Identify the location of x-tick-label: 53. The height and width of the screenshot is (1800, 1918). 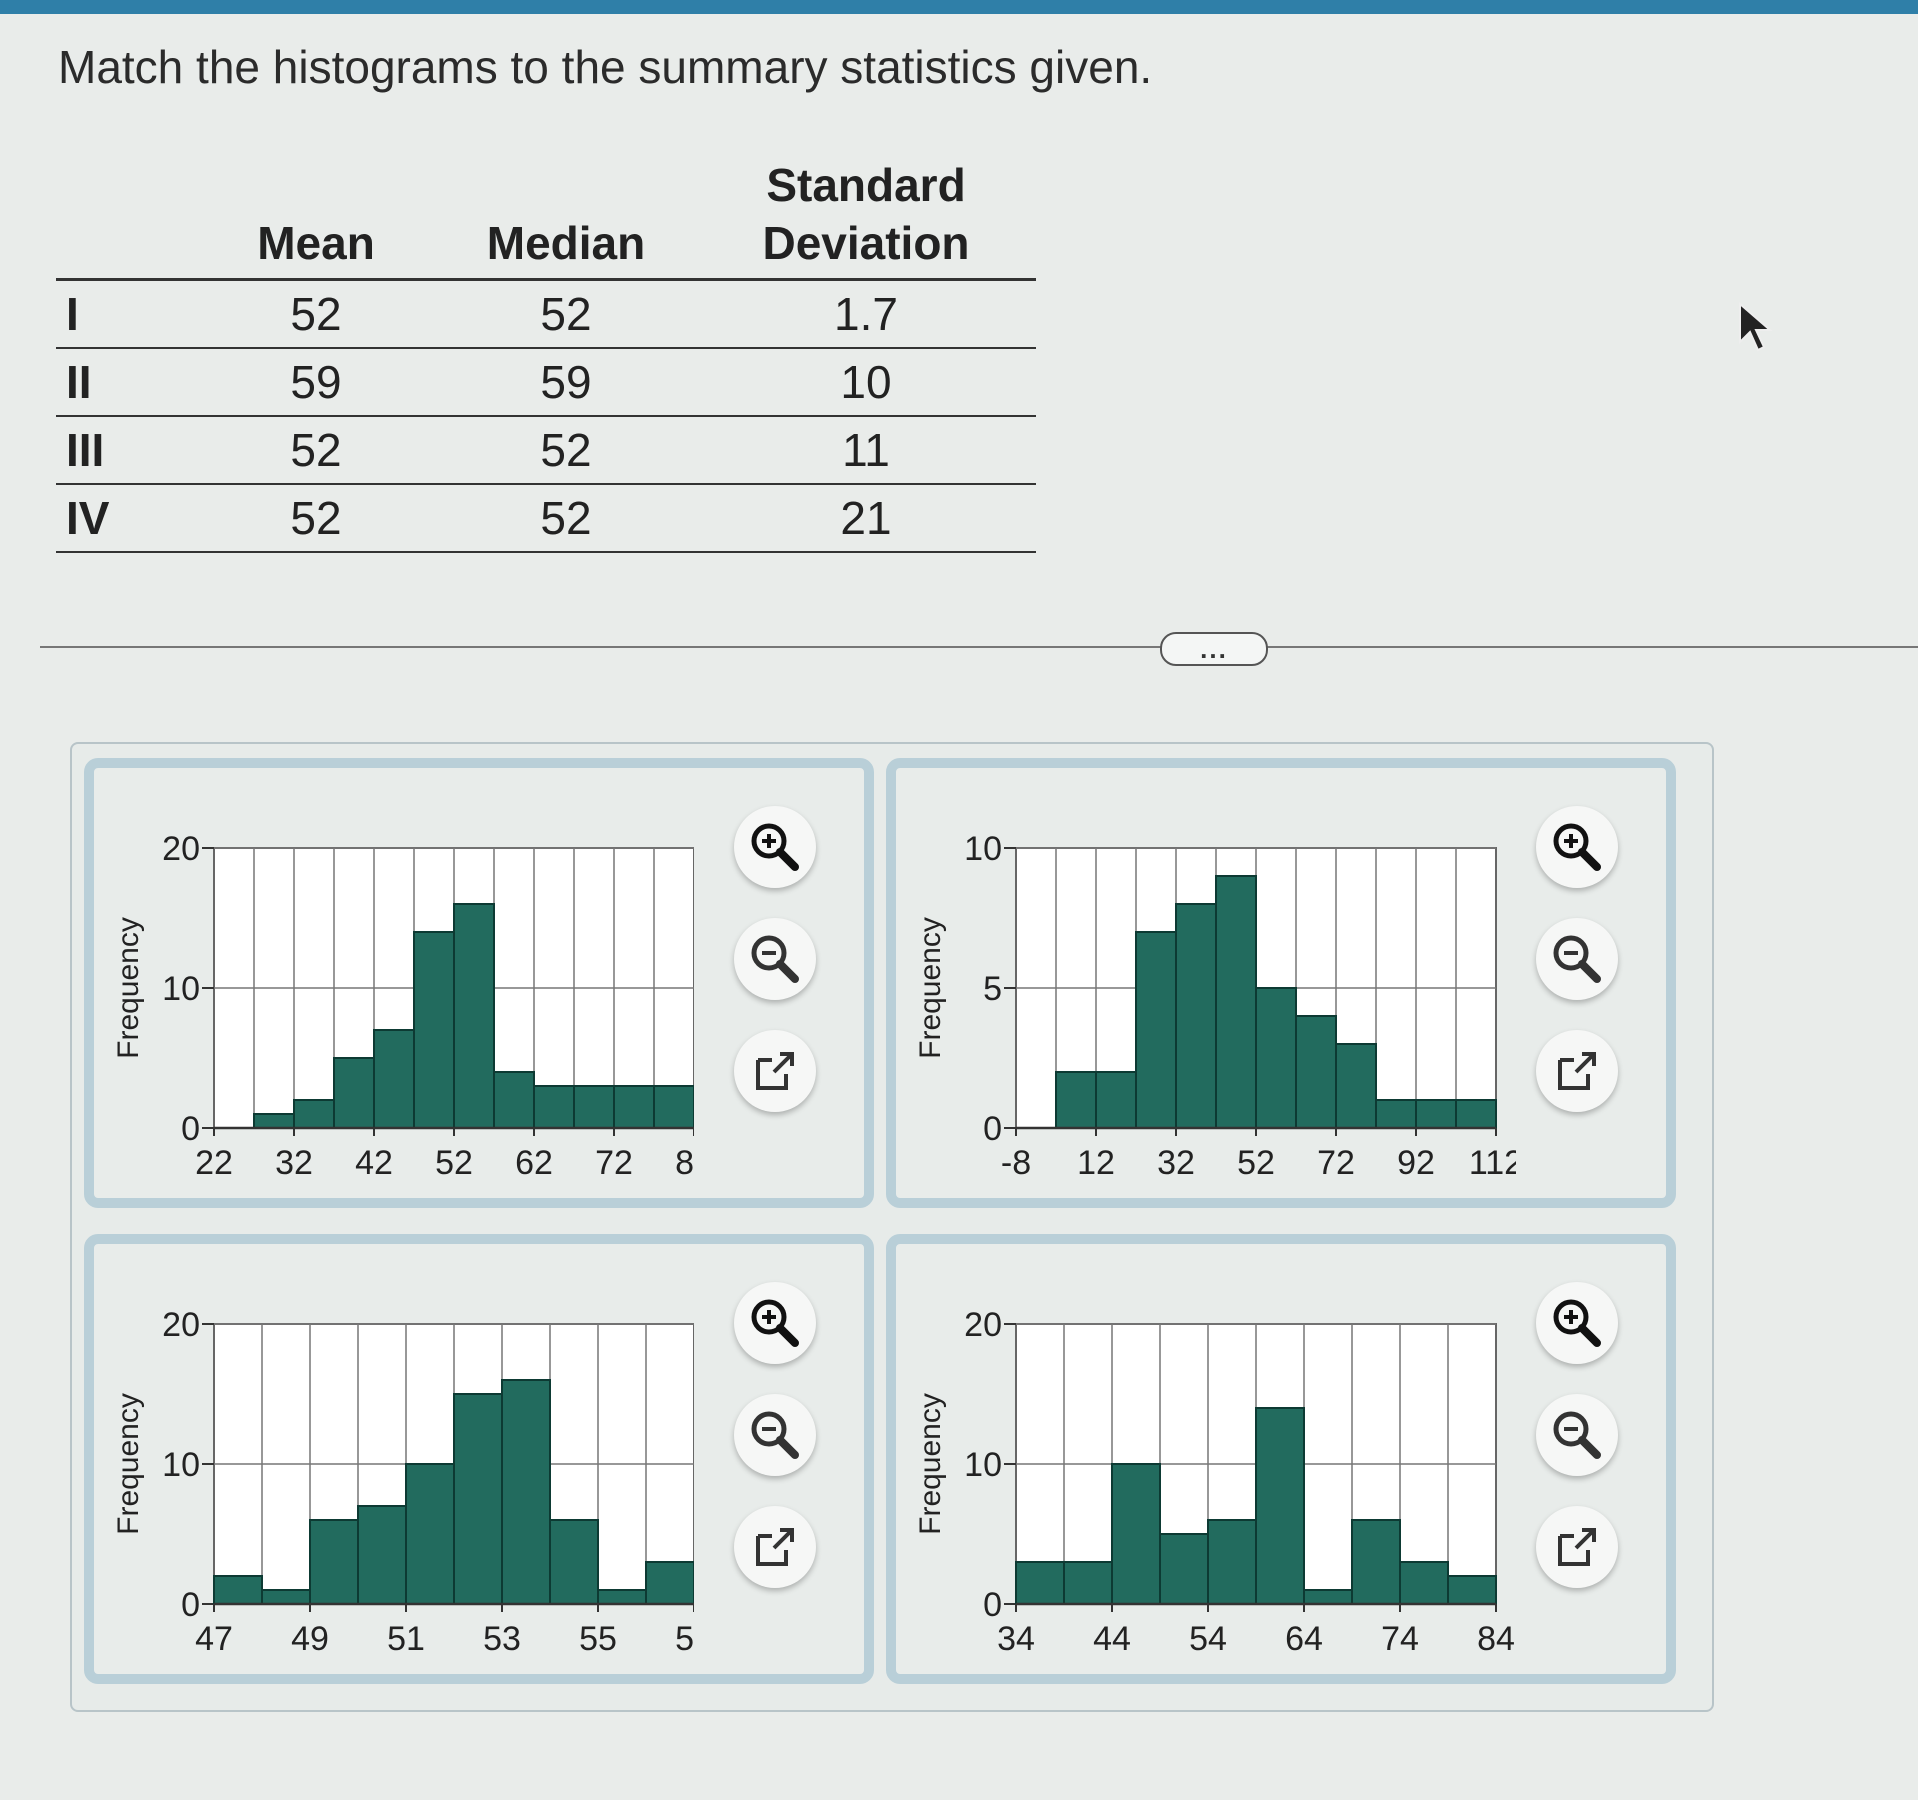
(502, 1639).